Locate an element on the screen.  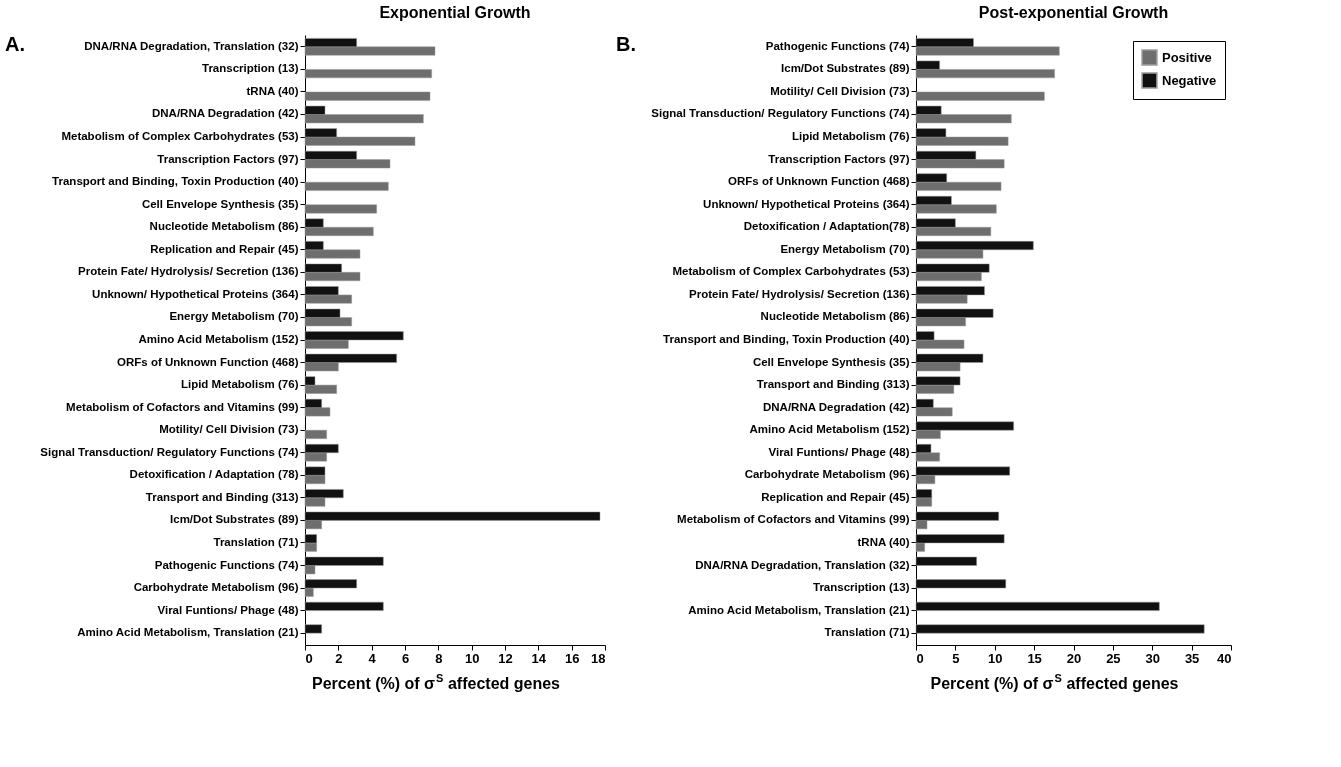
y-tick-label: Detoxification / Adaptation(78) is located at coordinates (826, 226).